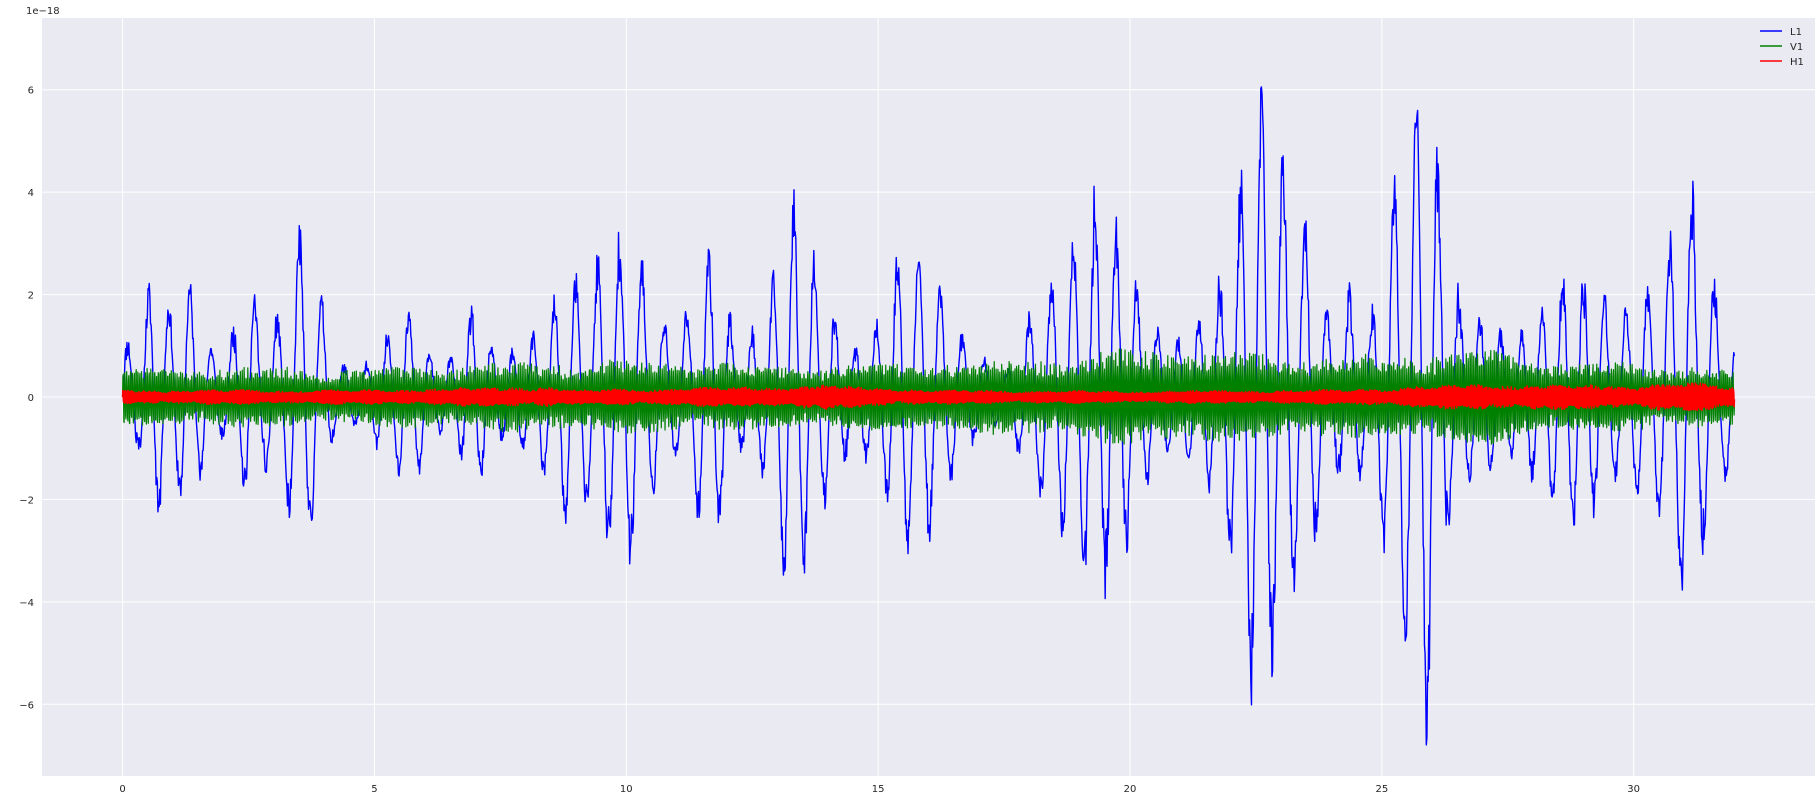  I want to click on y-tick-label: 6, so click(31, 91).